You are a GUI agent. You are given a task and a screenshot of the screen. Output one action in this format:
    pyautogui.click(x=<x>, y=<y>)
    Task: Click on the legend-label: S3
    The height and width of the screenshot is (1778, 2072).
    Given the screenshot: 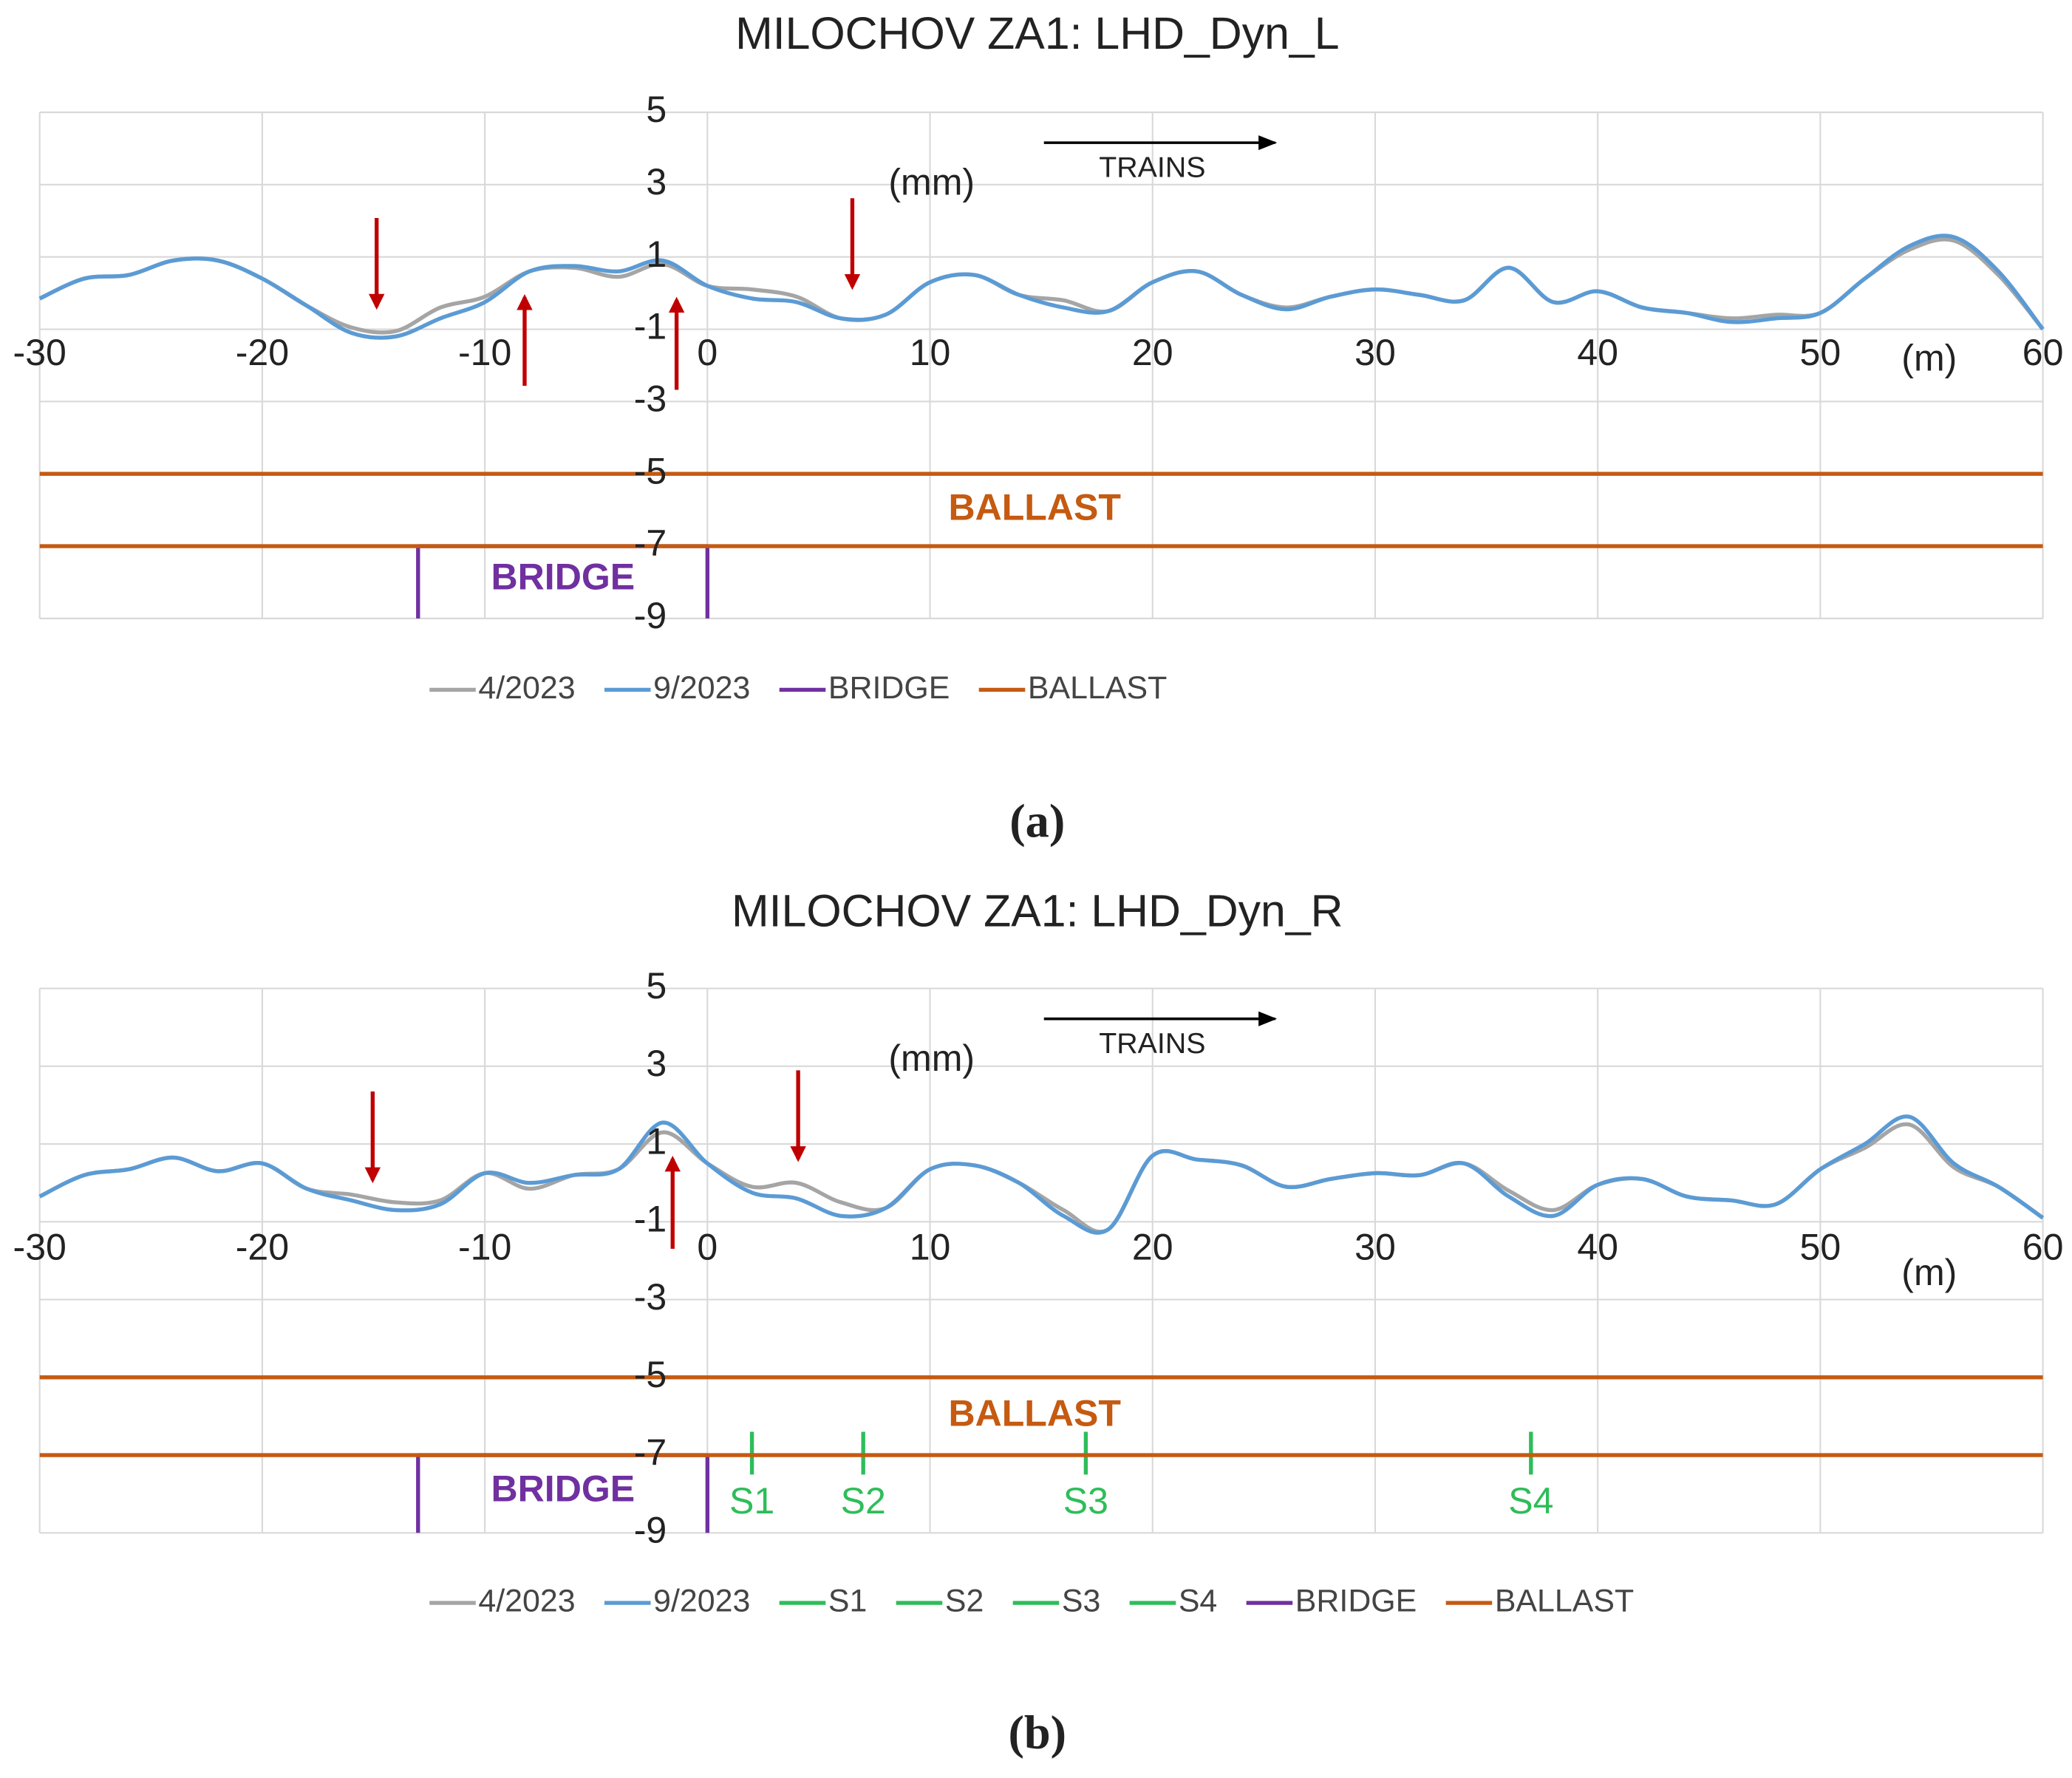 What is the action you would take?
    pyautogui.click(x=1081, y=1600)
    